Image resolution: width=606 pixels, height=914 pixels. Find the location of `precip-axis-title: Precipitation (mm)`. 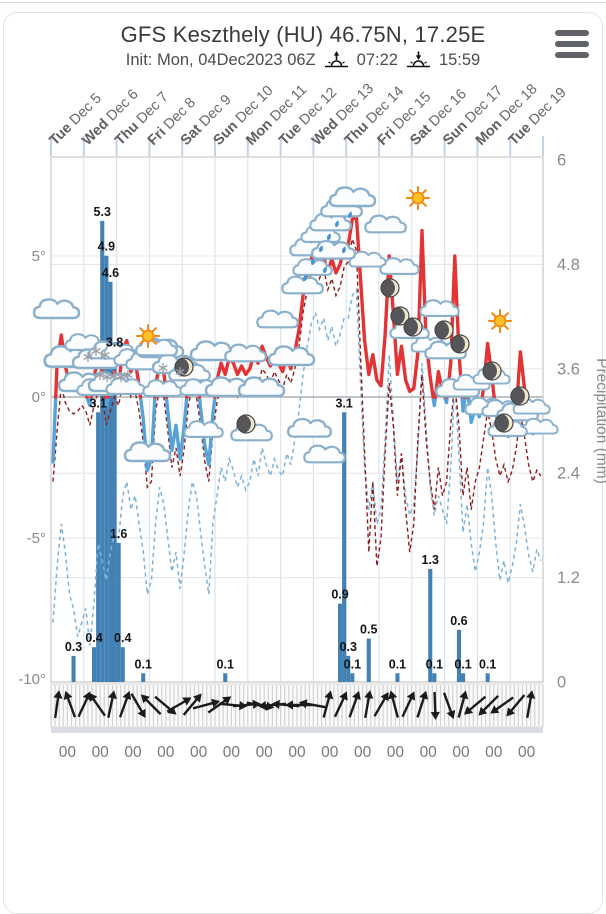

precip-axis-title: Precipitation (mm) is located at coordinates (599, 421).